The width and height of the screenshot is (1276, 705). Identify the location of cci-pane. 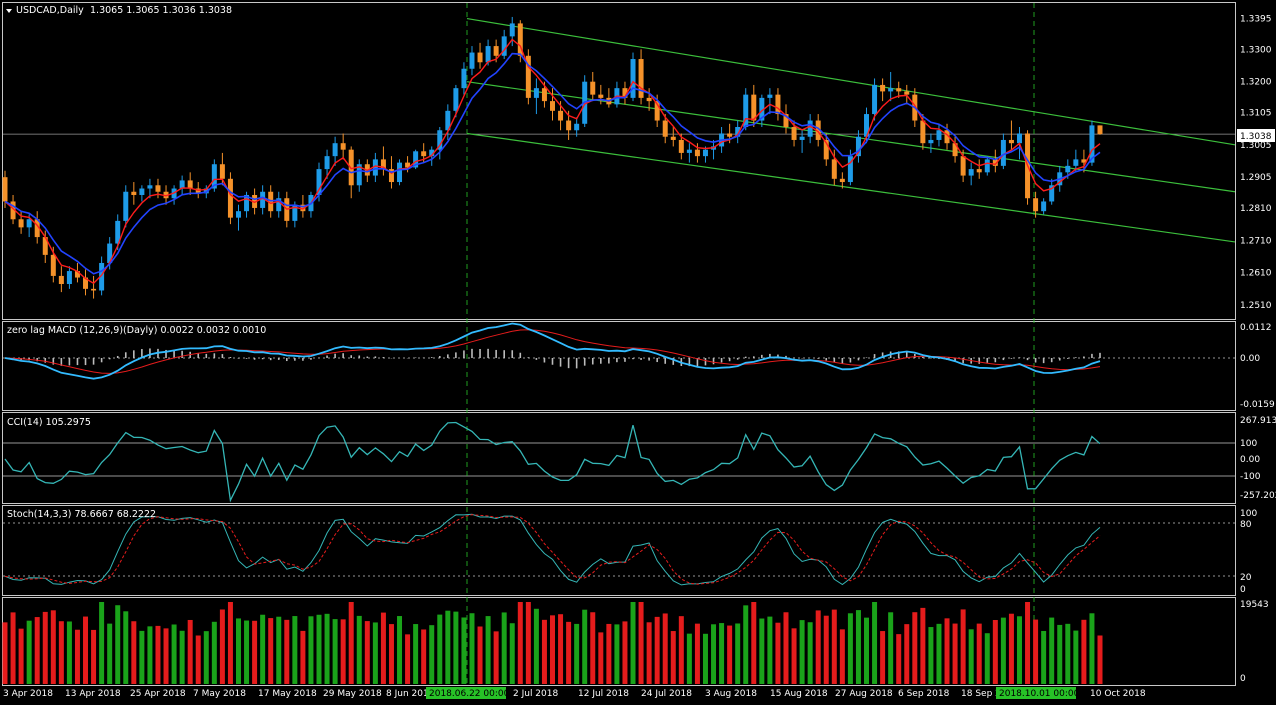
(619, 458).